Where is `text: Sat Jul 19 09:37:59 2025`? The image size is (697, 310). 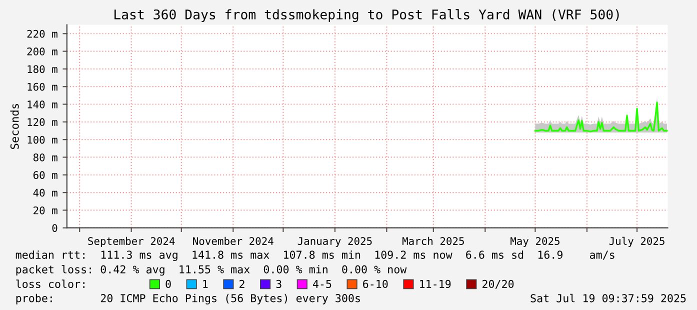 text: Sat Jul 19 09:37:59 2025 is located at coordinates (608, 298).